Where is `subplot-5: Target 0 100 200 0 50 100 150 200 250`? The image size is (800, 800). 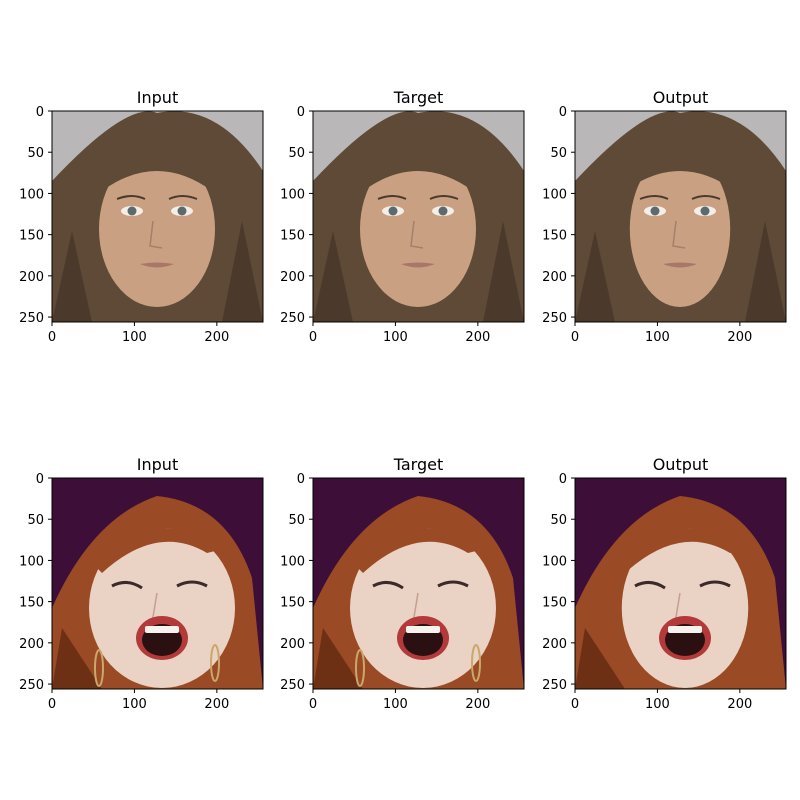
subplot-5: Target 0 100 200 0 50 100 150 200 250 is located at coordinates (402, 583).